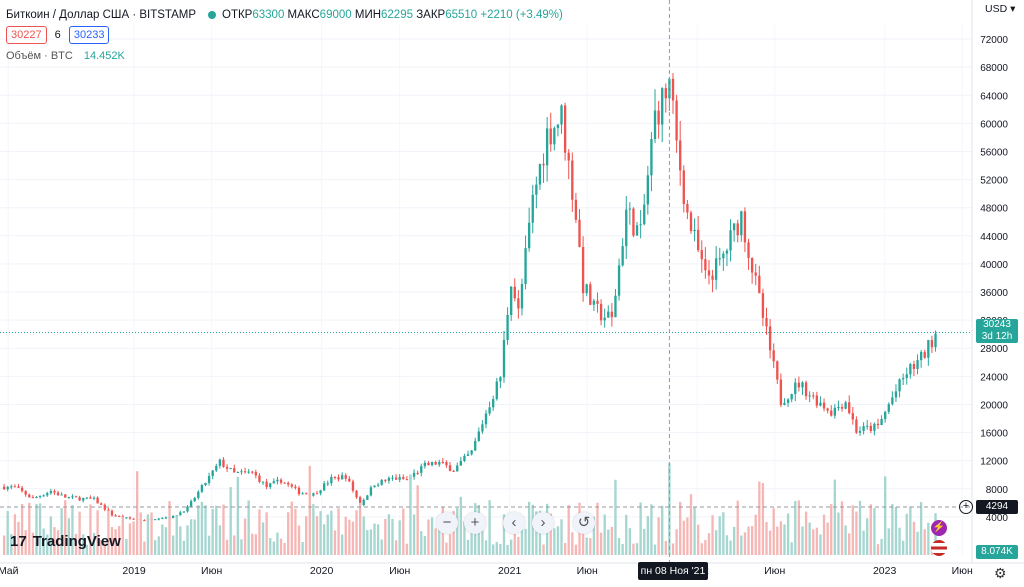 This screenshot has width=1024, height=587. I want to click on us-flag-icon, so click(939, 548).